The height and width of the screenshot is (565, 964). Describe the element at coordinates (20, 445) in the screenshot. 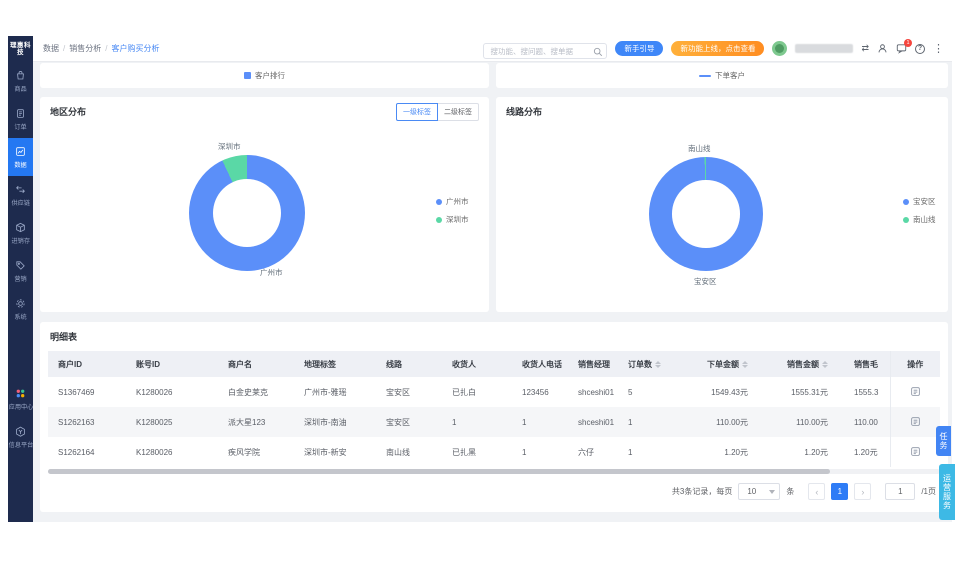

I see `sidebar-item-label: 信息平台` at that location.